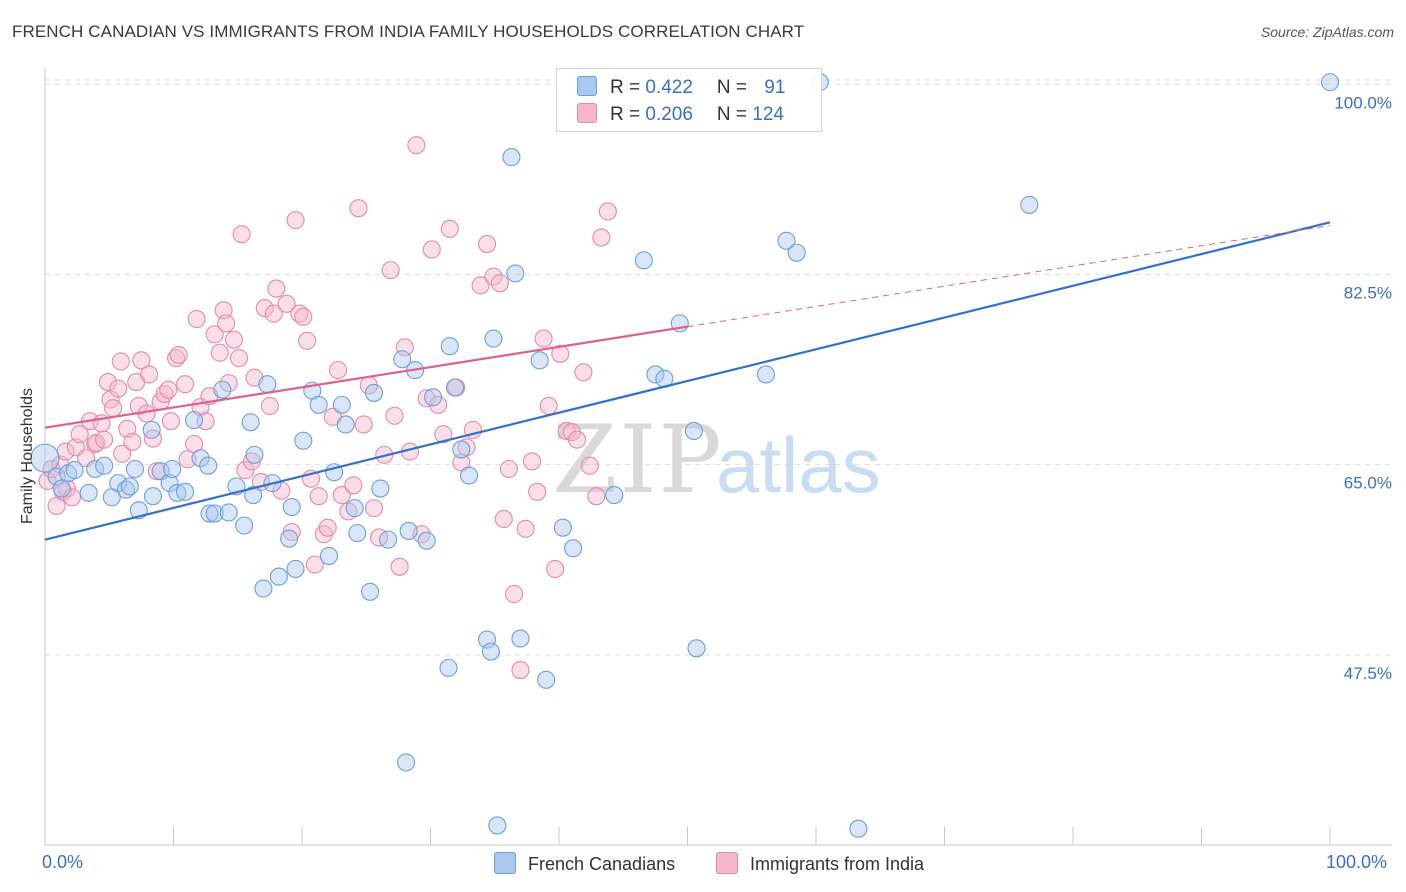  What do you see at coordinates (669, 114) in the screenshot?
I see `legend-r-value-india: 0.206` at bounding box center [669, 114].